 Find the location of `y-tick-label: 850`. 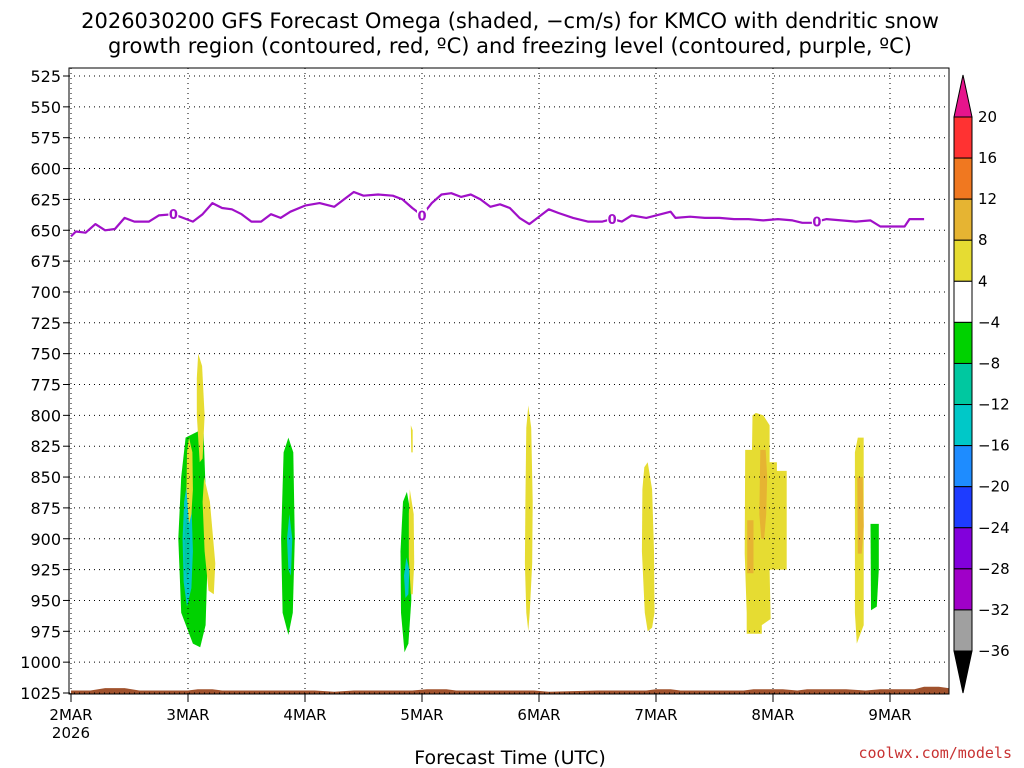

y-tick-label: 850 is located at coordinates (45, 477).